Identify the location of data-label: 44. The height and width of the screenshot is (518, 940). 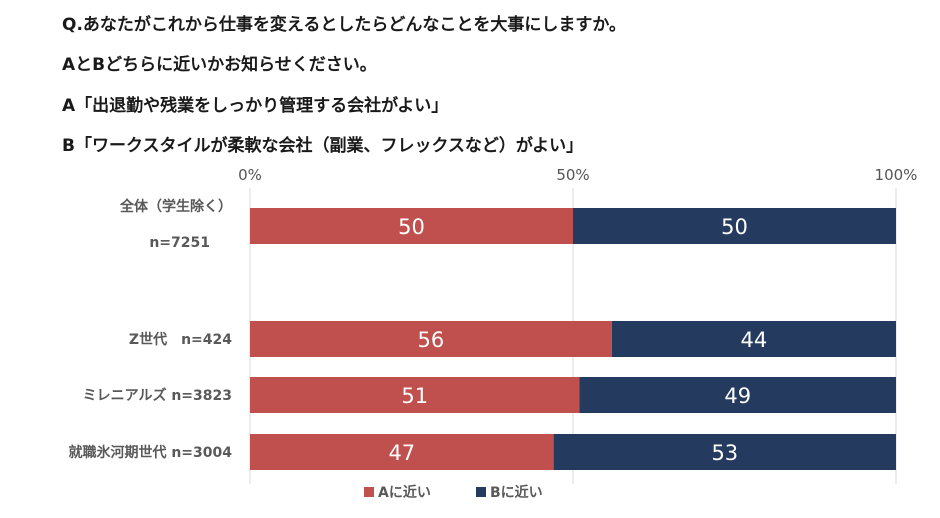
(754, 340).